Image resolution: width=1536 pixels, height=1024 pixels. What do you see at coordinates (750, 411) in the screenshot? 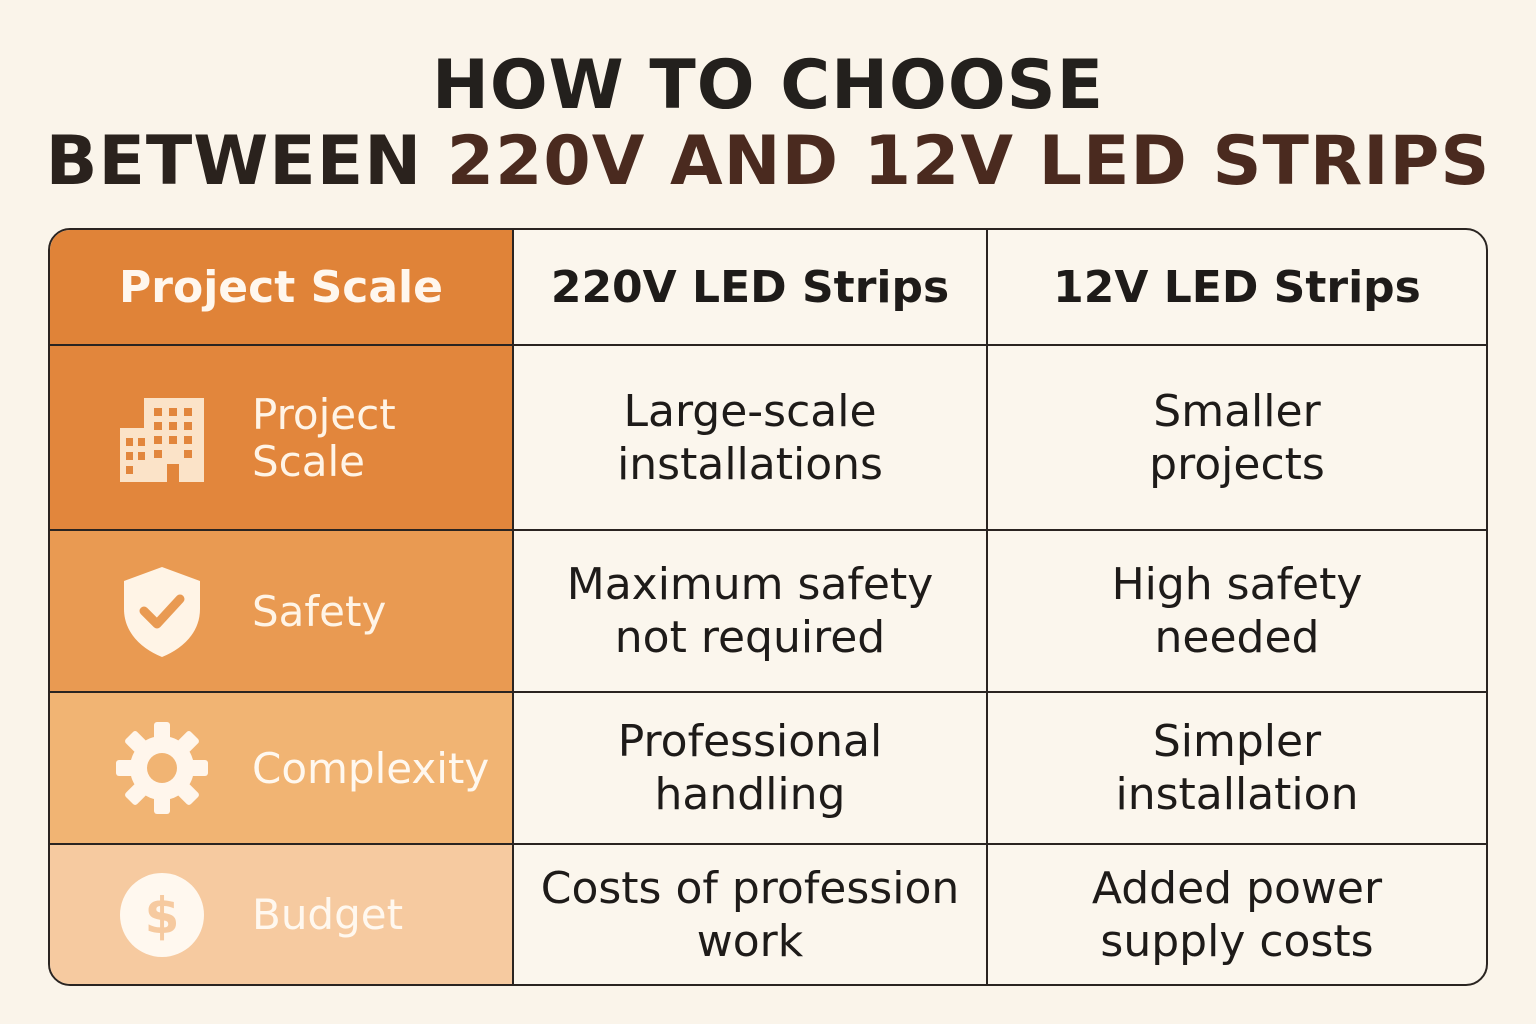
I see `cell-line: Large-scale` at bounding box center [750, 411].